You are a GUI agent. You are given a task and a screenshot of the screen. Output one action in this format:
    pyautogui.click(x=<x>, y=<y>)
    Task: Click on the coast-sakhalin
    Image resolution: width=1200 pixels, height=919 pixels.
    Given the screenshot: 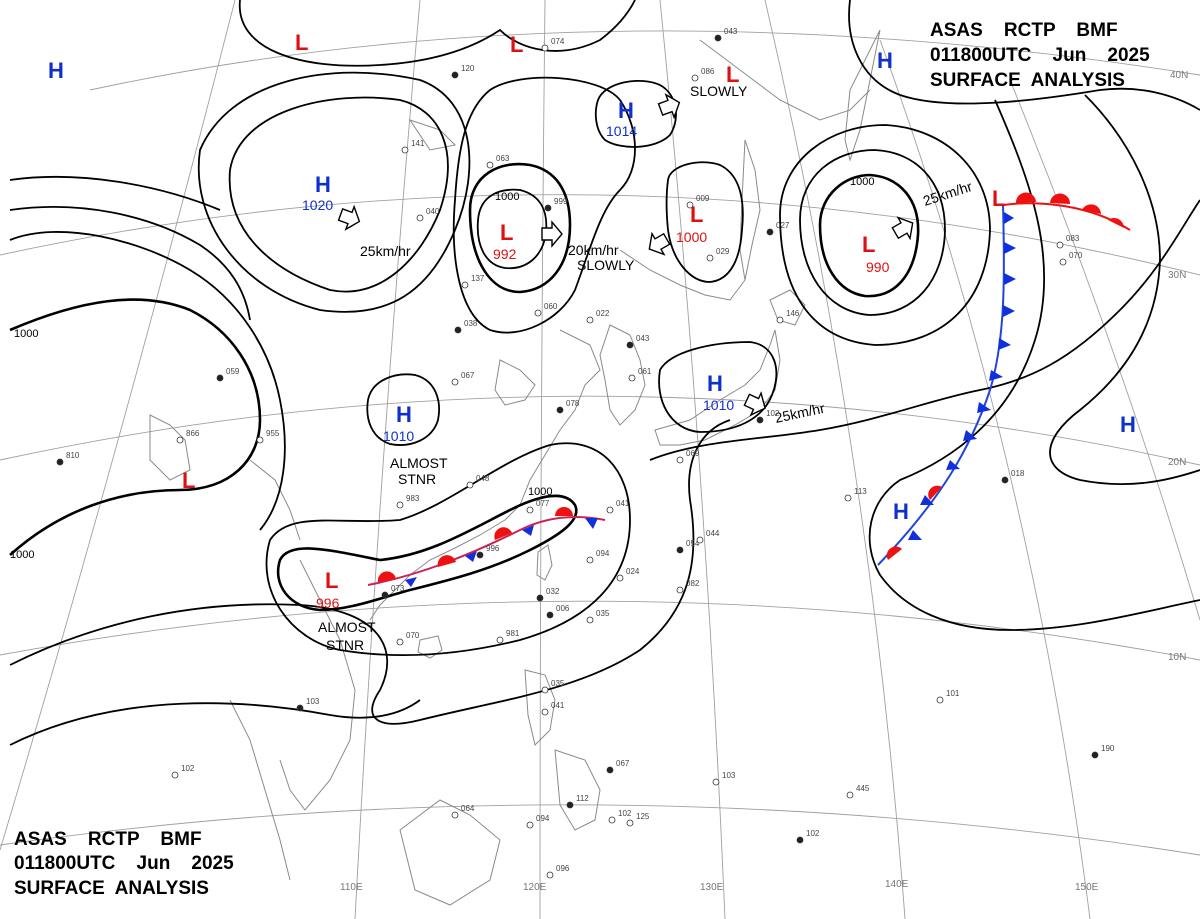 What is the action you would take?
    pyautogui.click(x=750, y=210)
    